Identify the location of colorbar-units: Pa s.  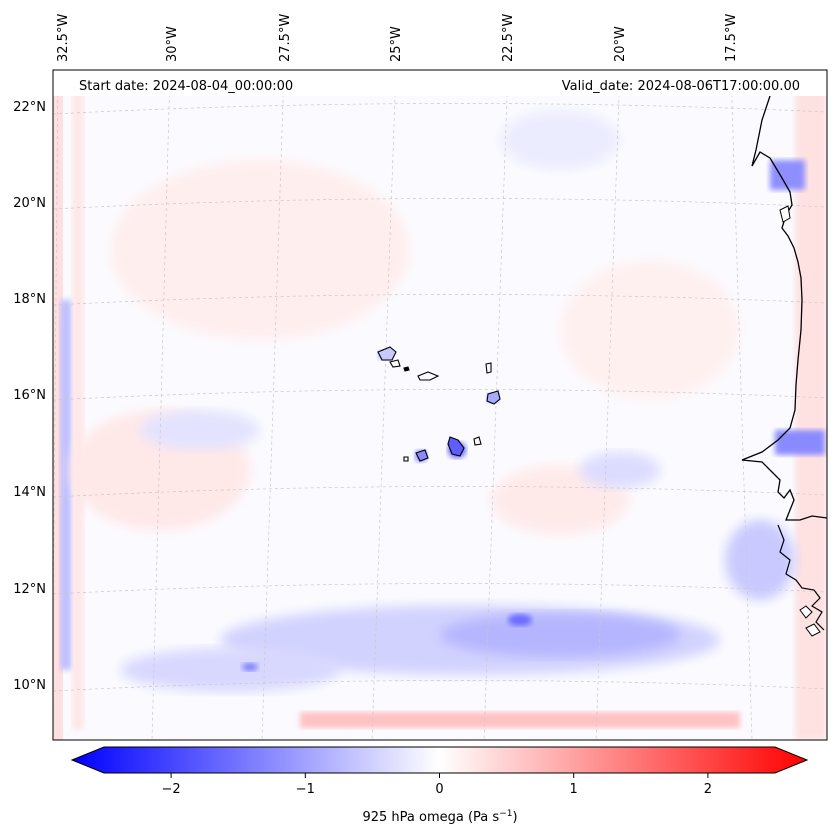
(486, 817).